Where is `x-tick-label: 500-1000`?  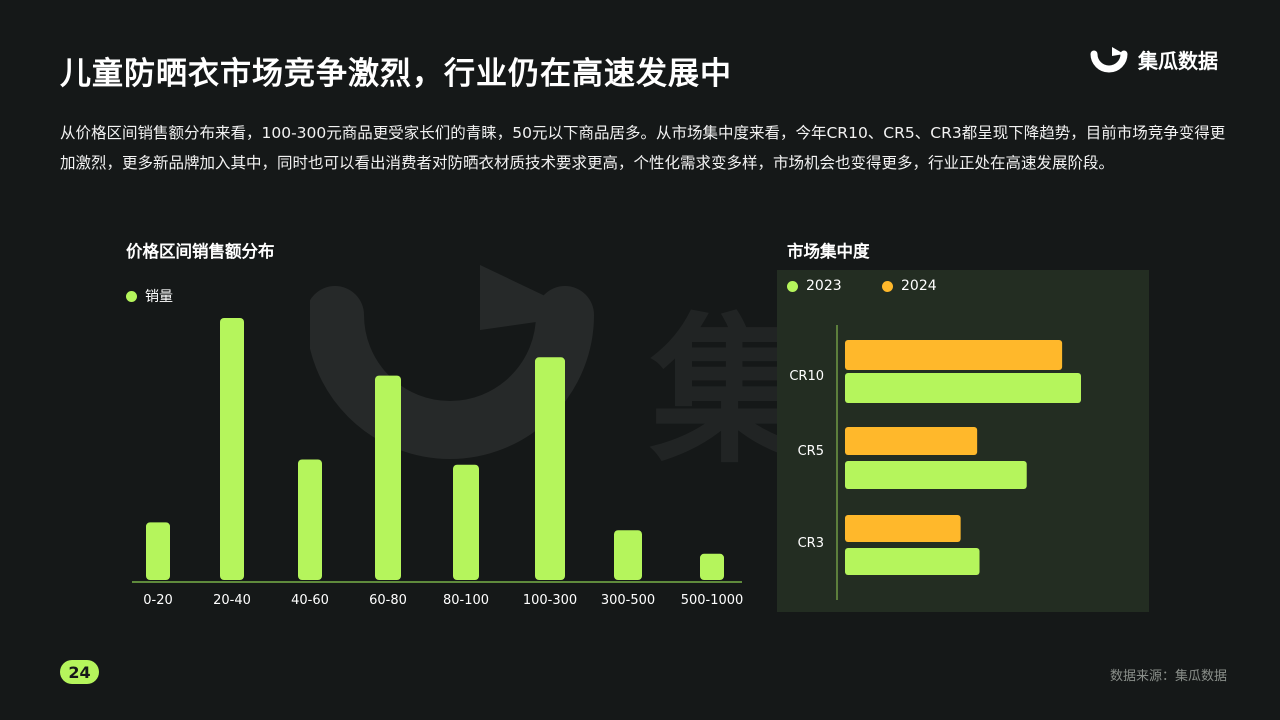
x-tick-label: 500-1000 is located at coordinates (712, 600).